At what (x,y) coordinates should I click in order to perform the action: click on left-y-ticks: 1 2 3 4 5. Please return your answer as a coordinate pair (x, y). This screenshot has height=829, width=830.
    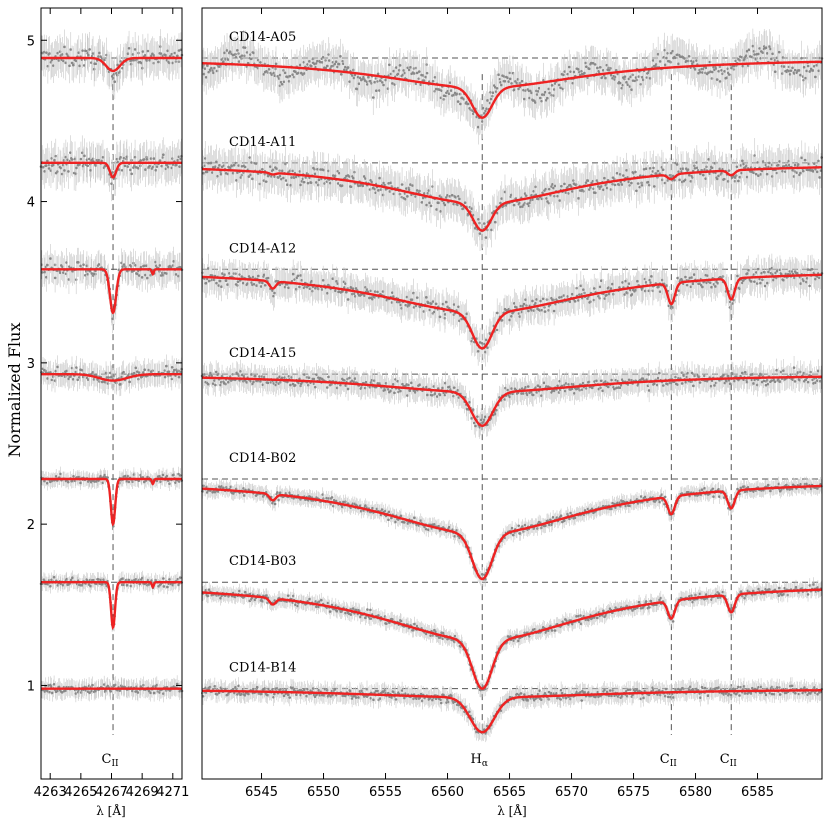
    Looking at the image, I should click on (104, 364).